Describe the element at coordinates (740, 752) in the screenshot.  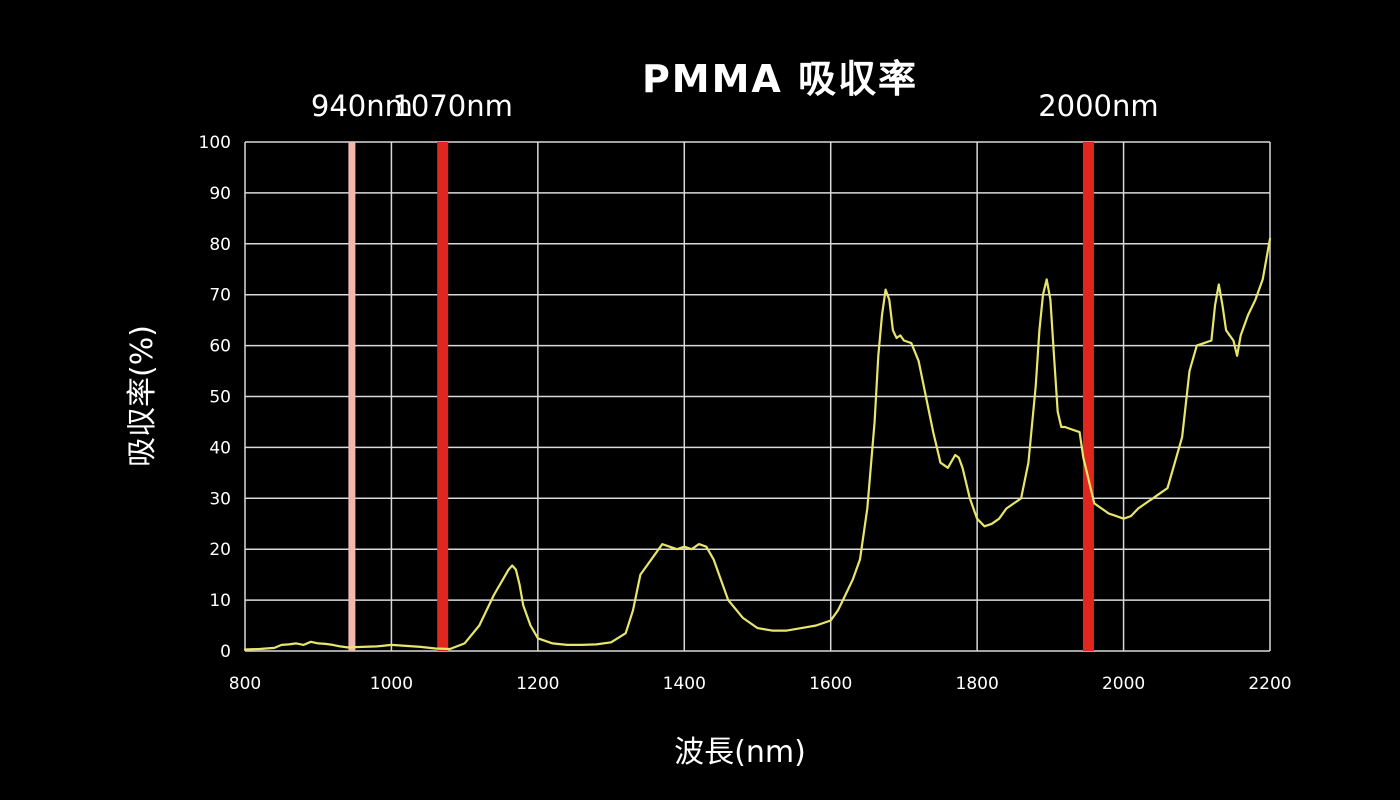
I see `x-axis-title: 波長(nm)` at that location.